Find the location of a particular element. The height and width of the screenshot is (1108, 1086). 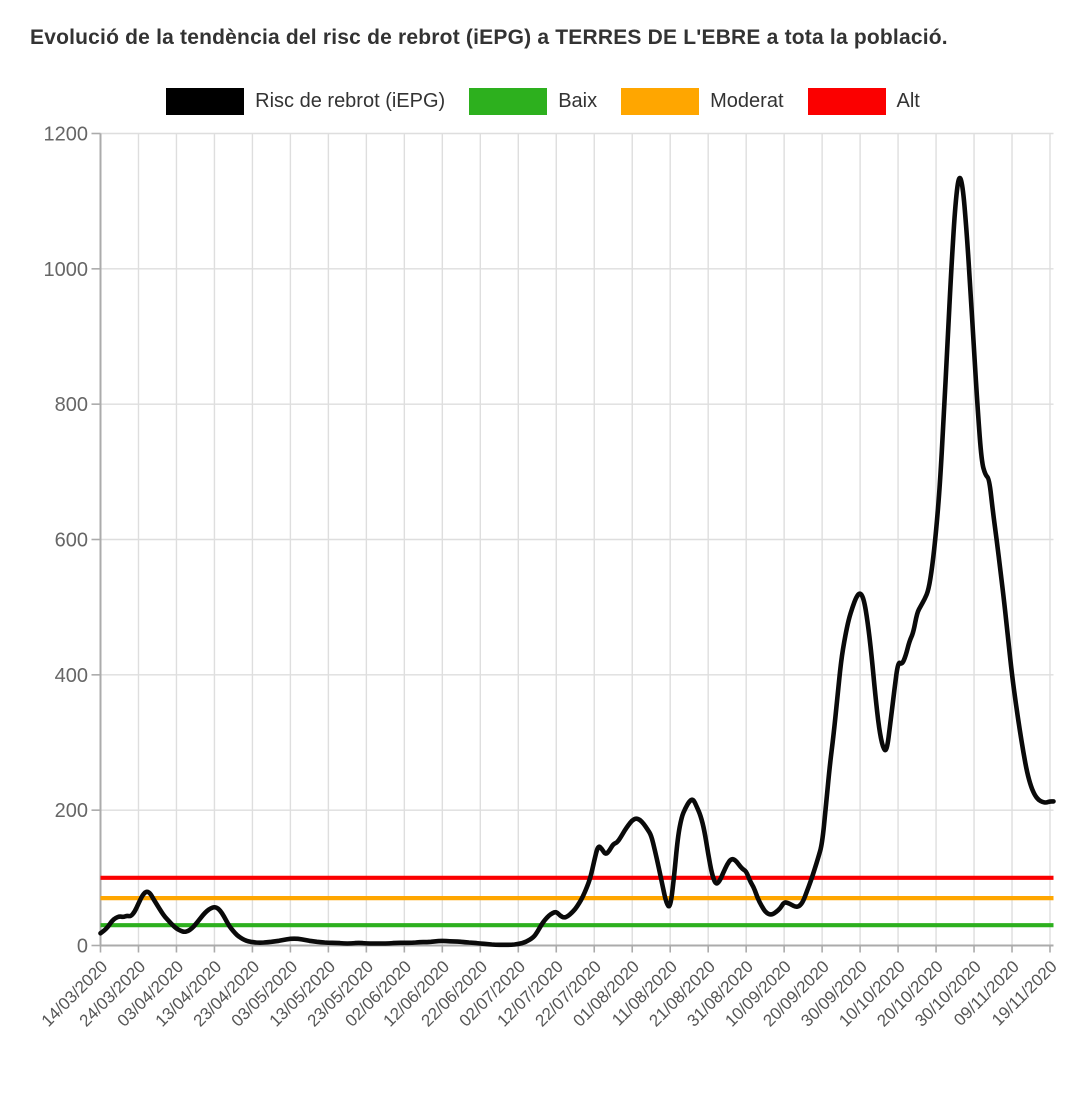

legend: Risc de rebrot (iEPG) Baix Moderat Alt is located at coordinates (543, 101).